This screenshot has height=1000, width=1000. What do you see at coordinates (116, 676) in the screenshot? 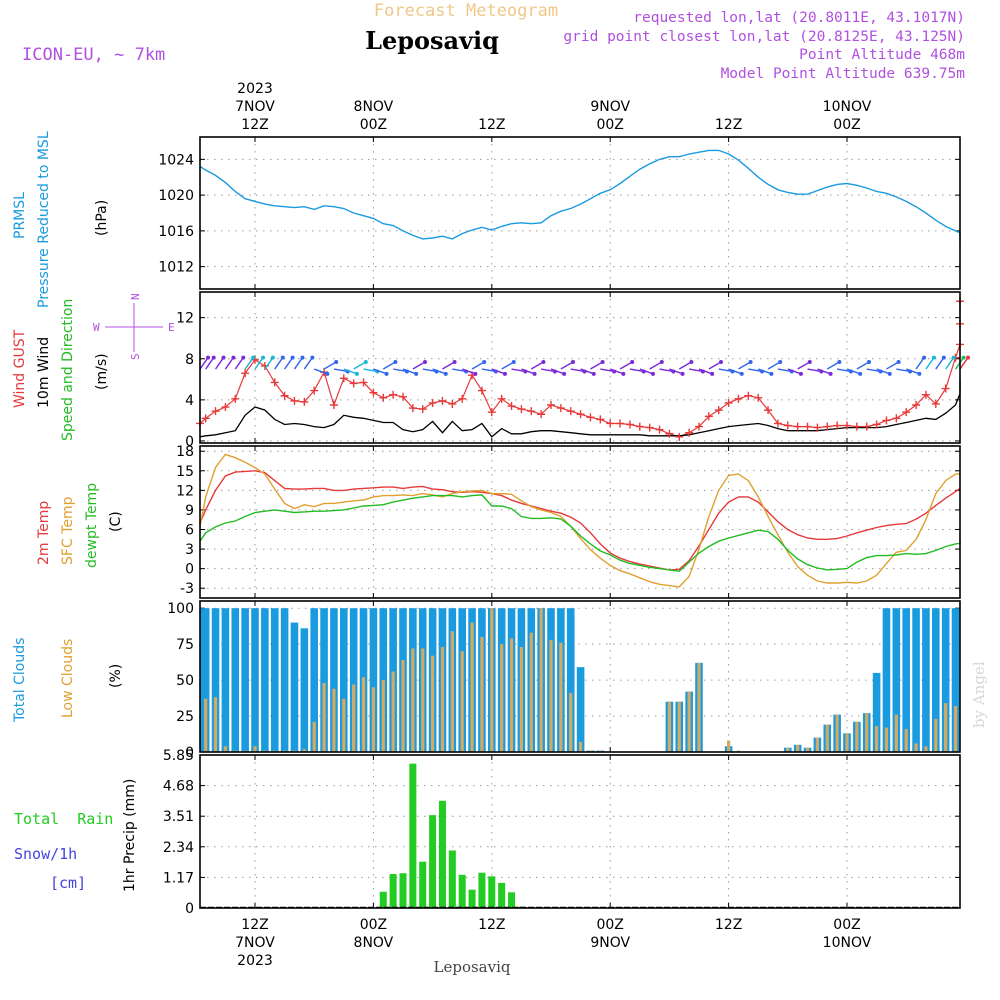
I see `clouds-unit: (%)` at bounding box center [116, 676].